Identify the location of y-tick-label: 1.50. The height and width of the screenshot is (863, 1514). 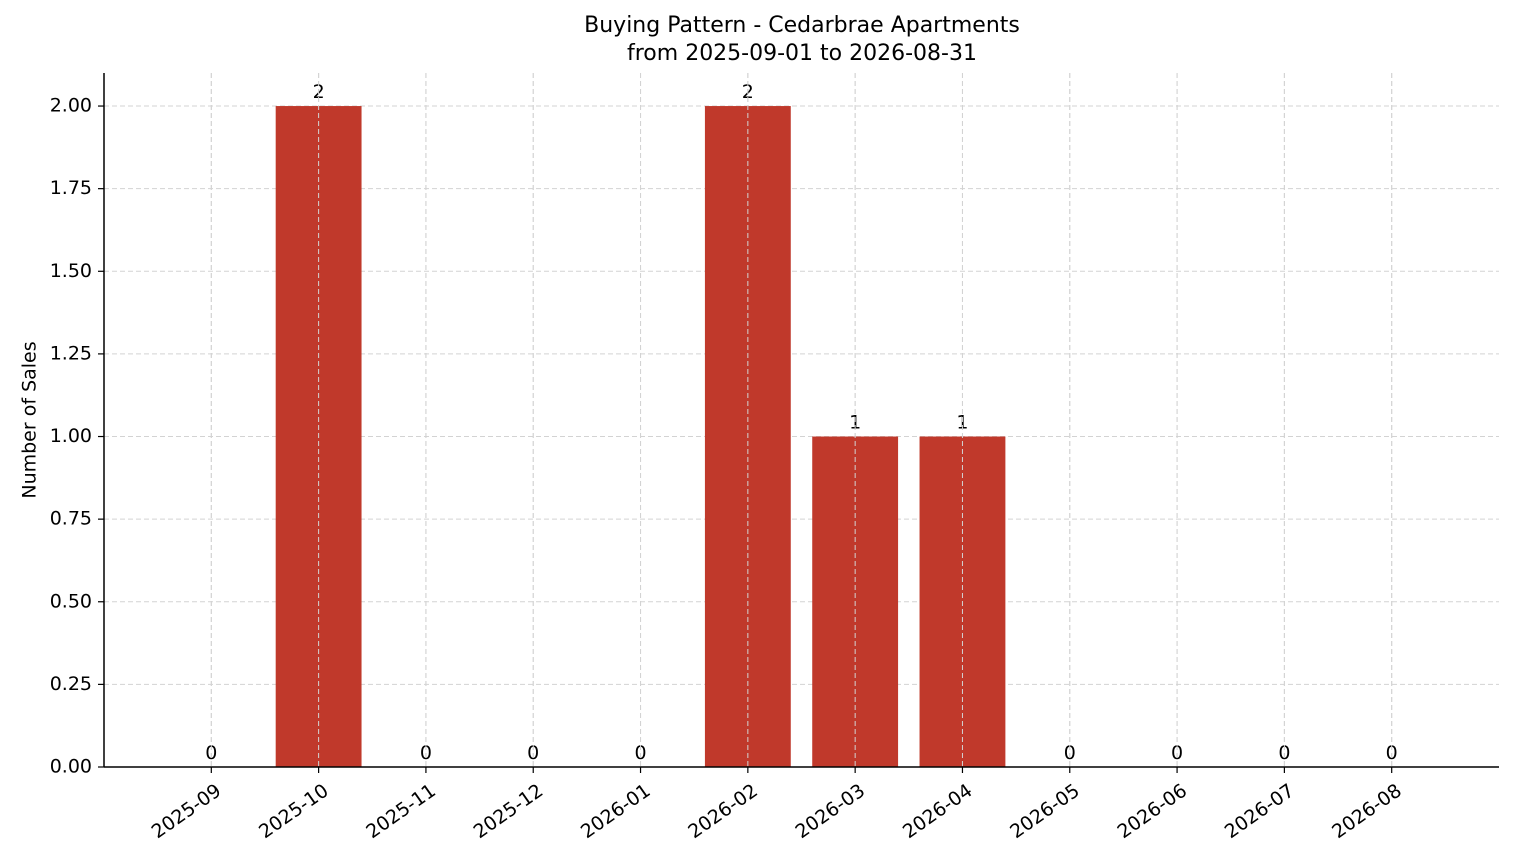
(71, 271).